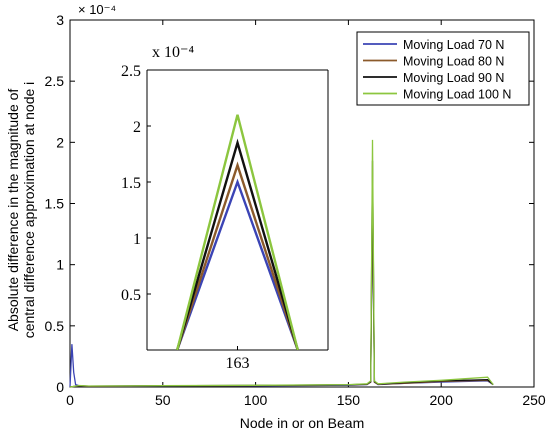 The image size is (550, 441). Describe the element at coordinates (13, 210) in the screenshot. I see `y-axis-label-line1: Absolute difference in the magnitude of` at that location.